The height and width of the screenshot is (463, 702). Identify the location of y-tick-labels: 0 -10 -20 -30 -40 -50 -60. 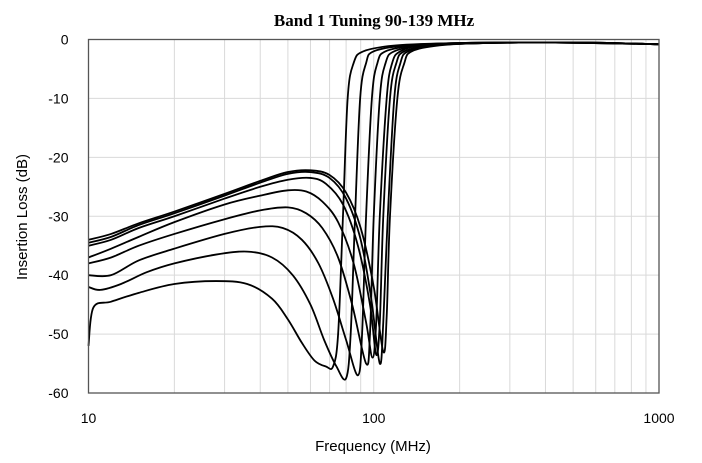
(58, 217).